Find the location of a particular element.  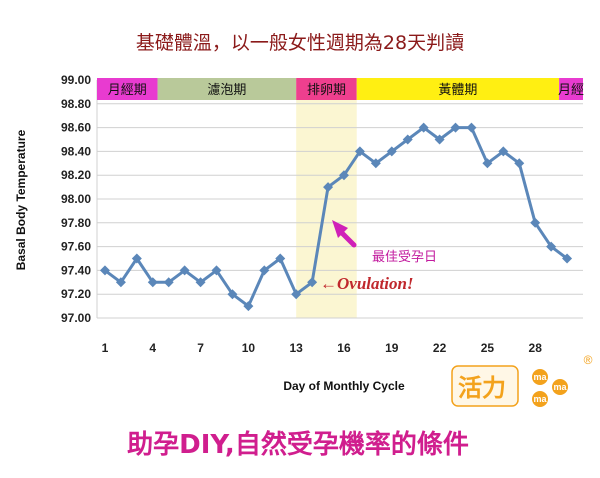

registered-mark: ® is located at coordinates (588, 360).